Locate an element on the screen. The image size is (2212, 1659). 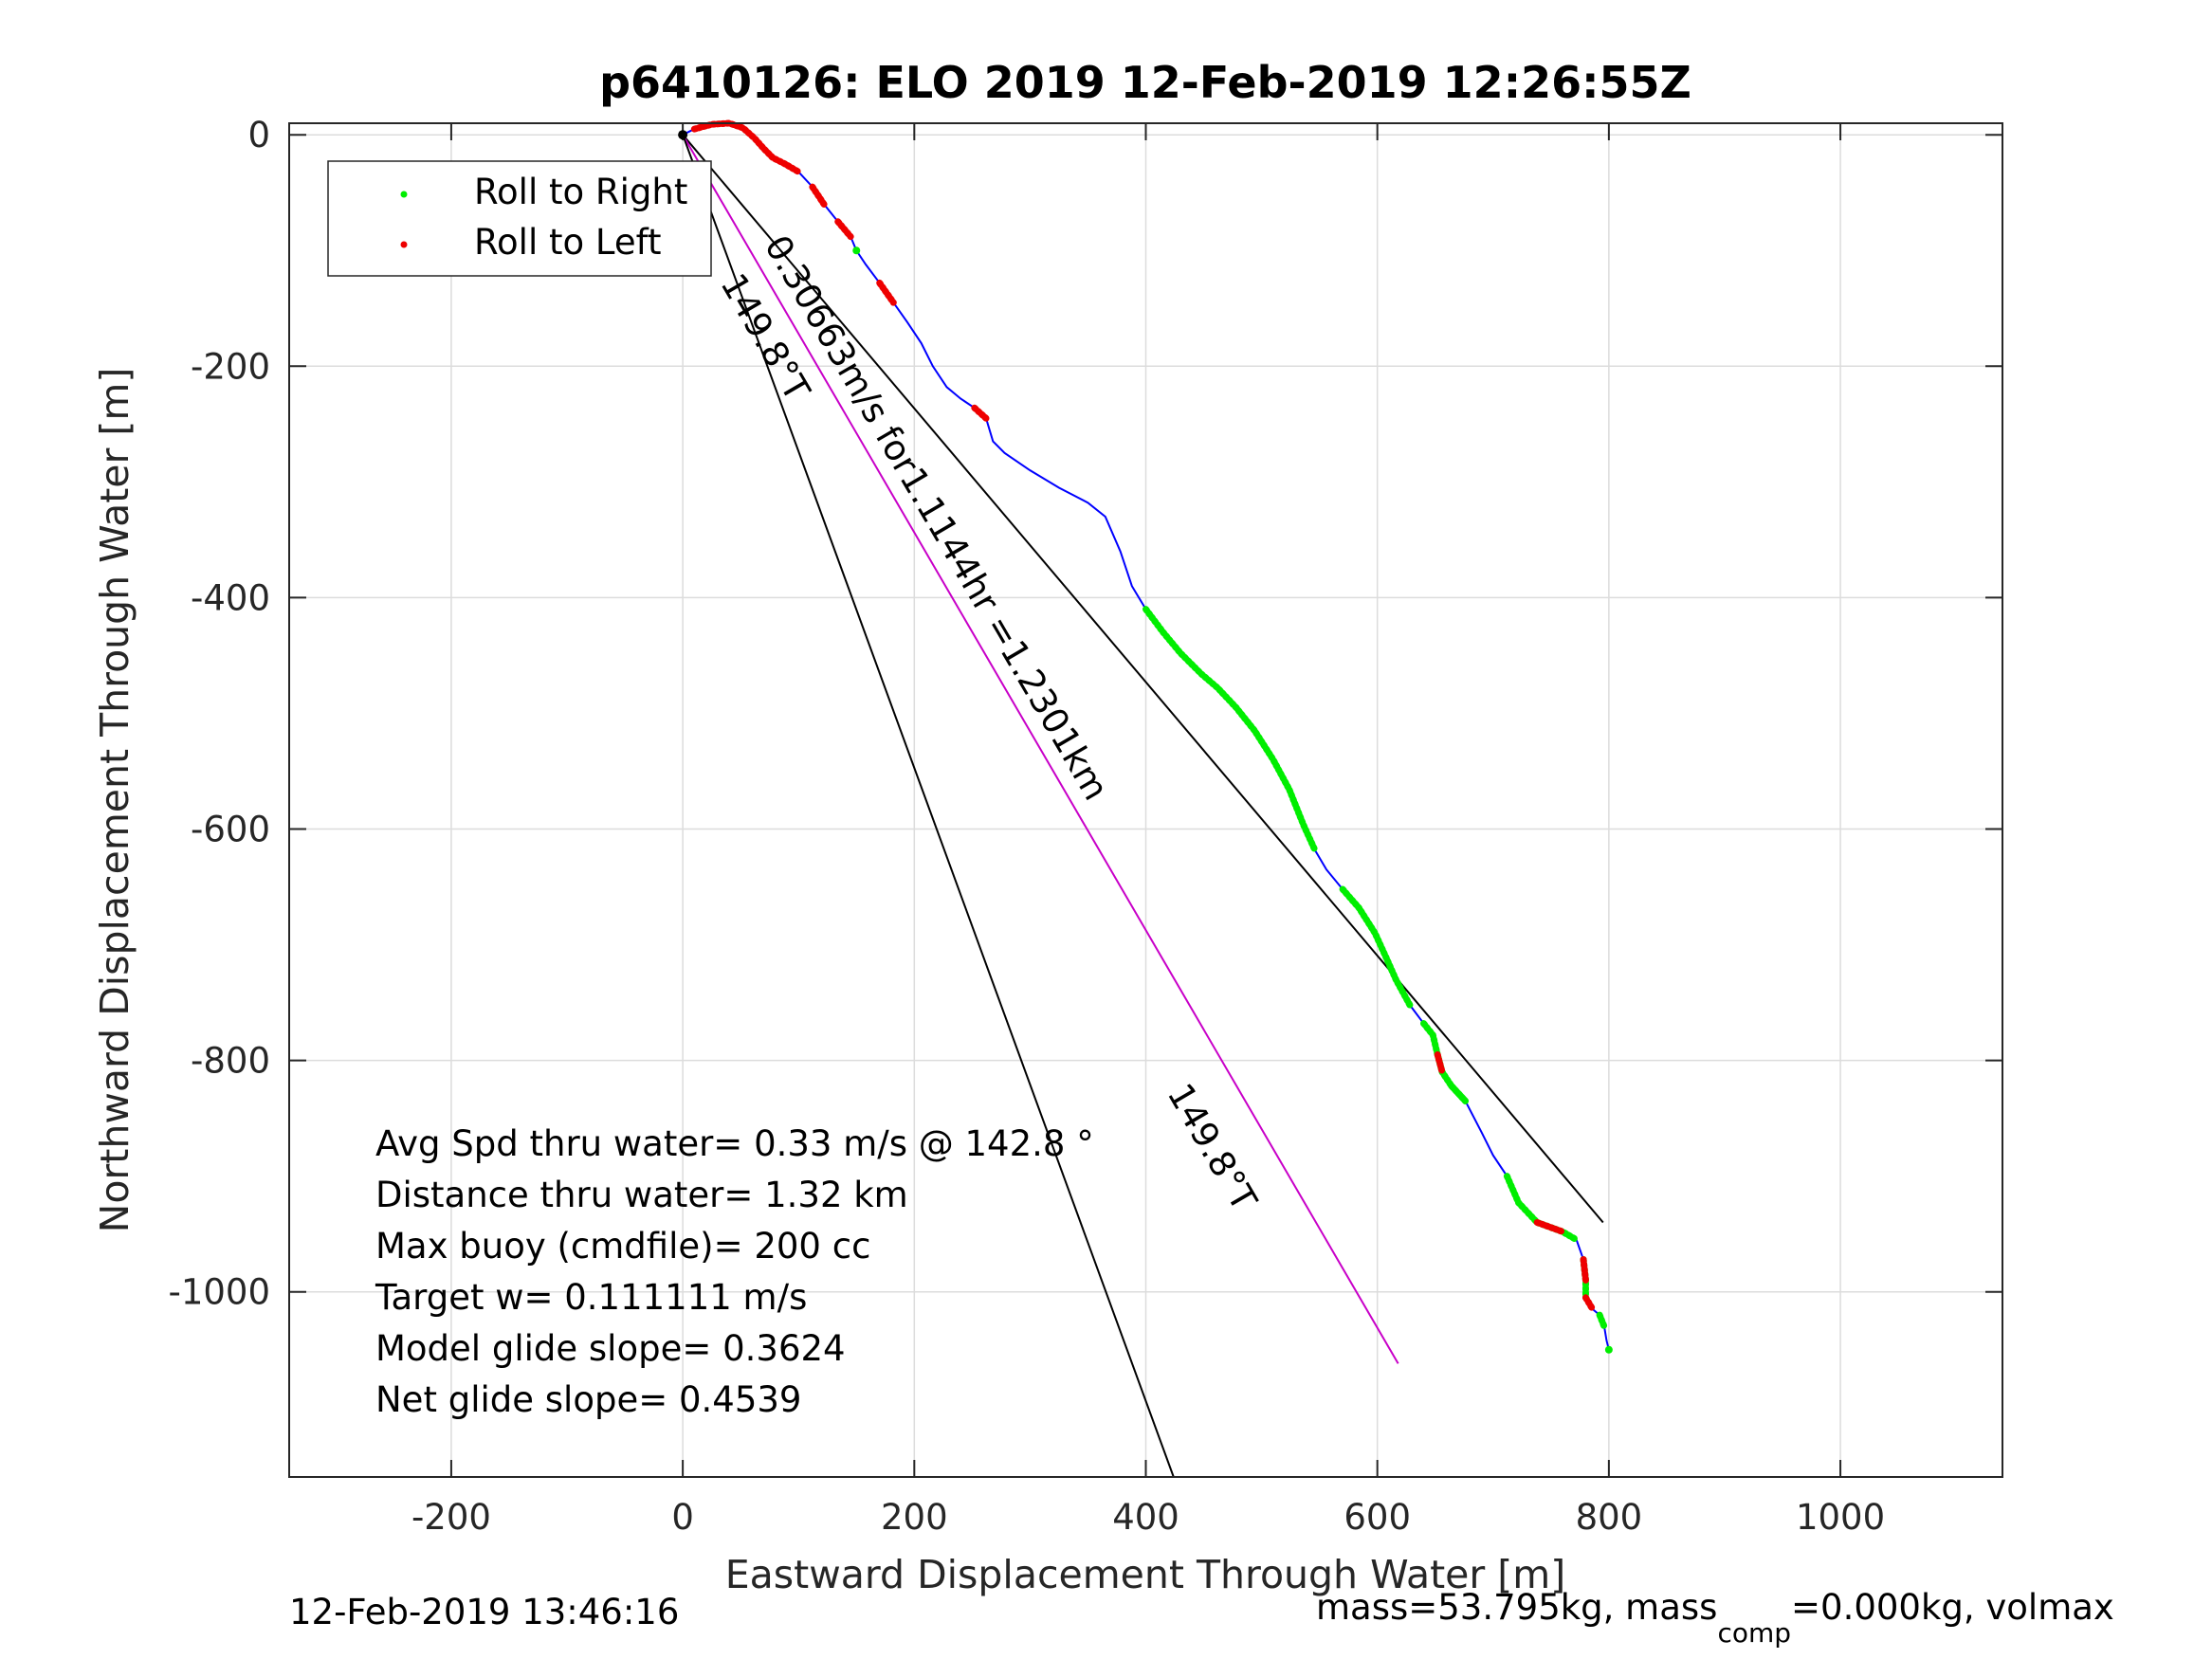
x-tick-label: 800 is located at coordinates (1609, 1517).